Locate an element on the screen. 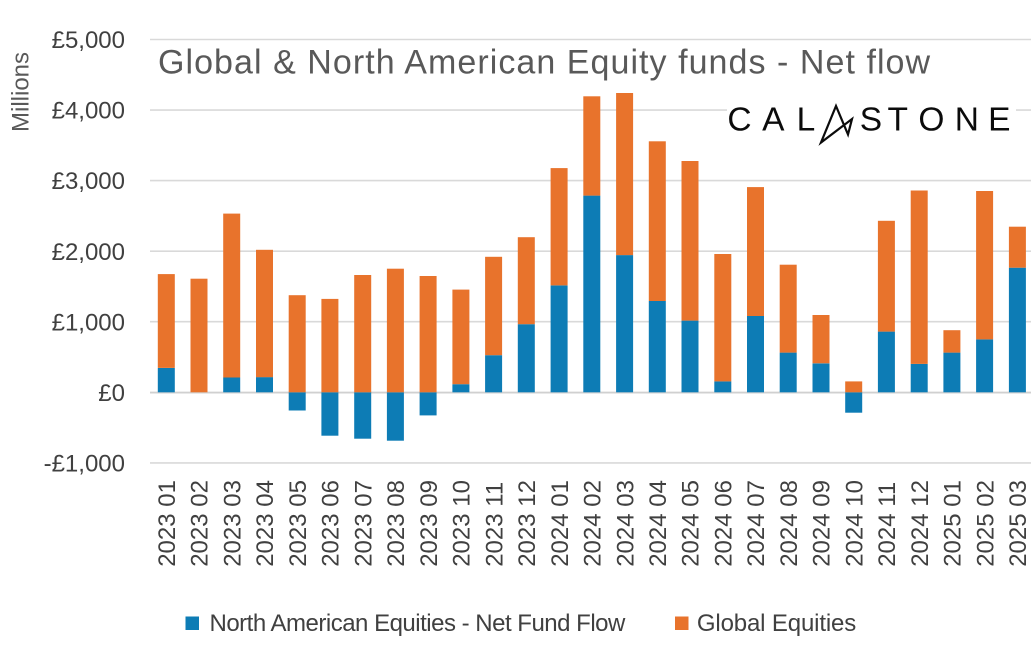  svg-text: 2024 01 is located at coordinates (560, 523).